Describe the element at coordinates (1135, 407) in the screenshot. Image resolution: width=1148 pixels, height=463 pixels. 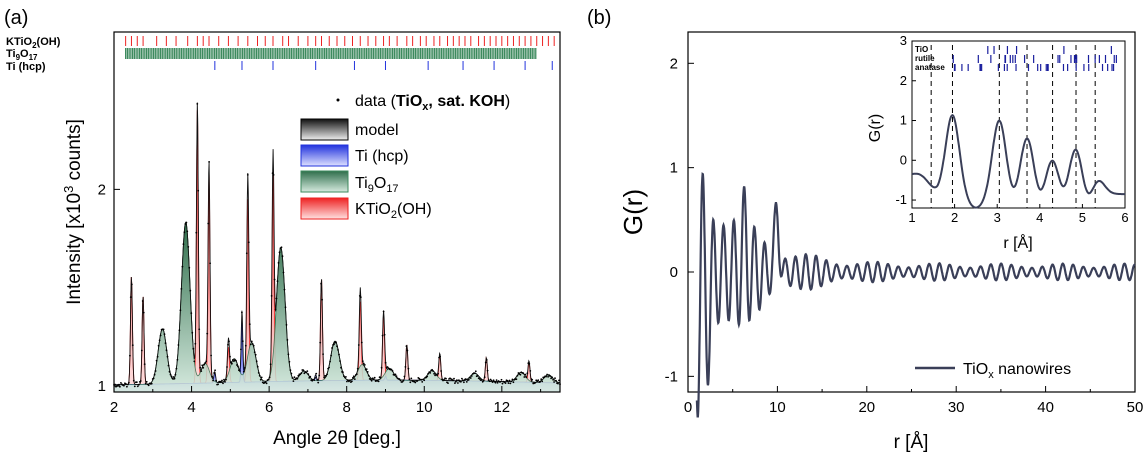
I see `b-x-tick-label: 50` at that location.